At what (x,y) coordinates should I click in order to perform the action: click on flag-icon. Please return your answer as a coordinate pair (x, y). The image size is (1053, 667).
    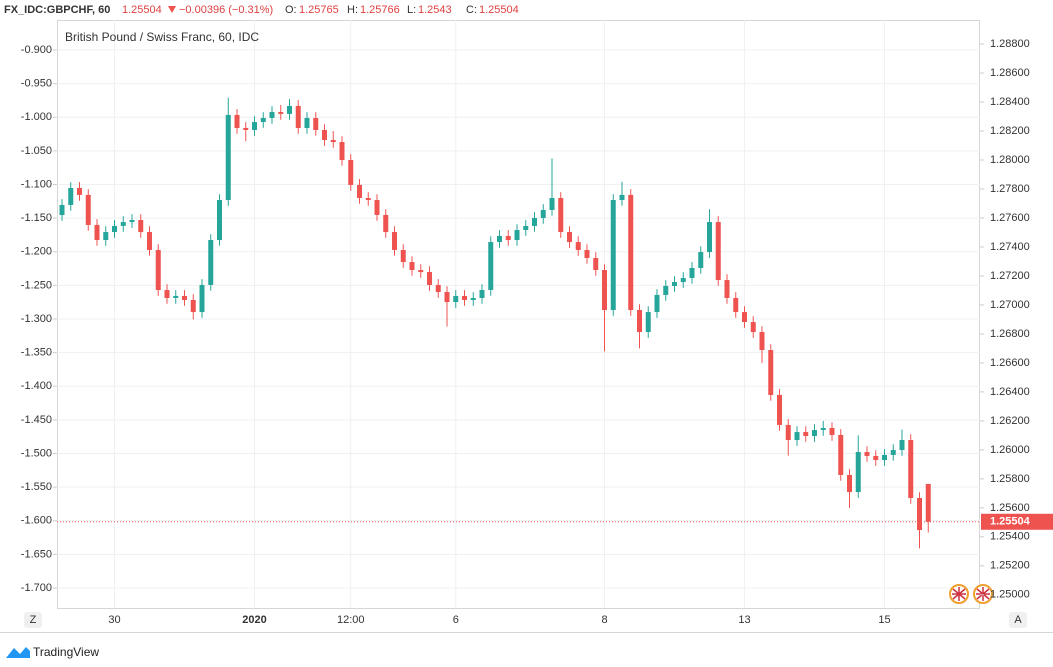
    Looking at the image, I should click on (959, 594).